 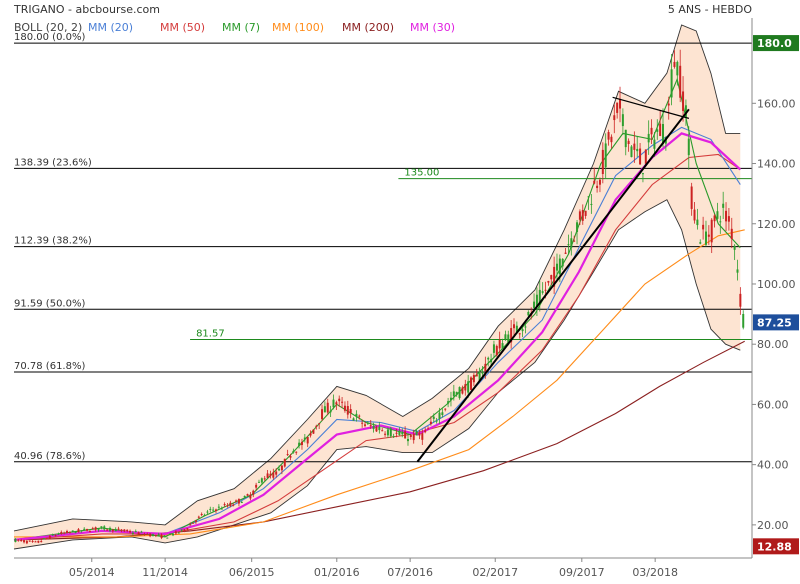 What do you see at coordinates (110, 27) in the screenshot?
I see `legend-entry: MM (20)` at bounding box center [110, 27].